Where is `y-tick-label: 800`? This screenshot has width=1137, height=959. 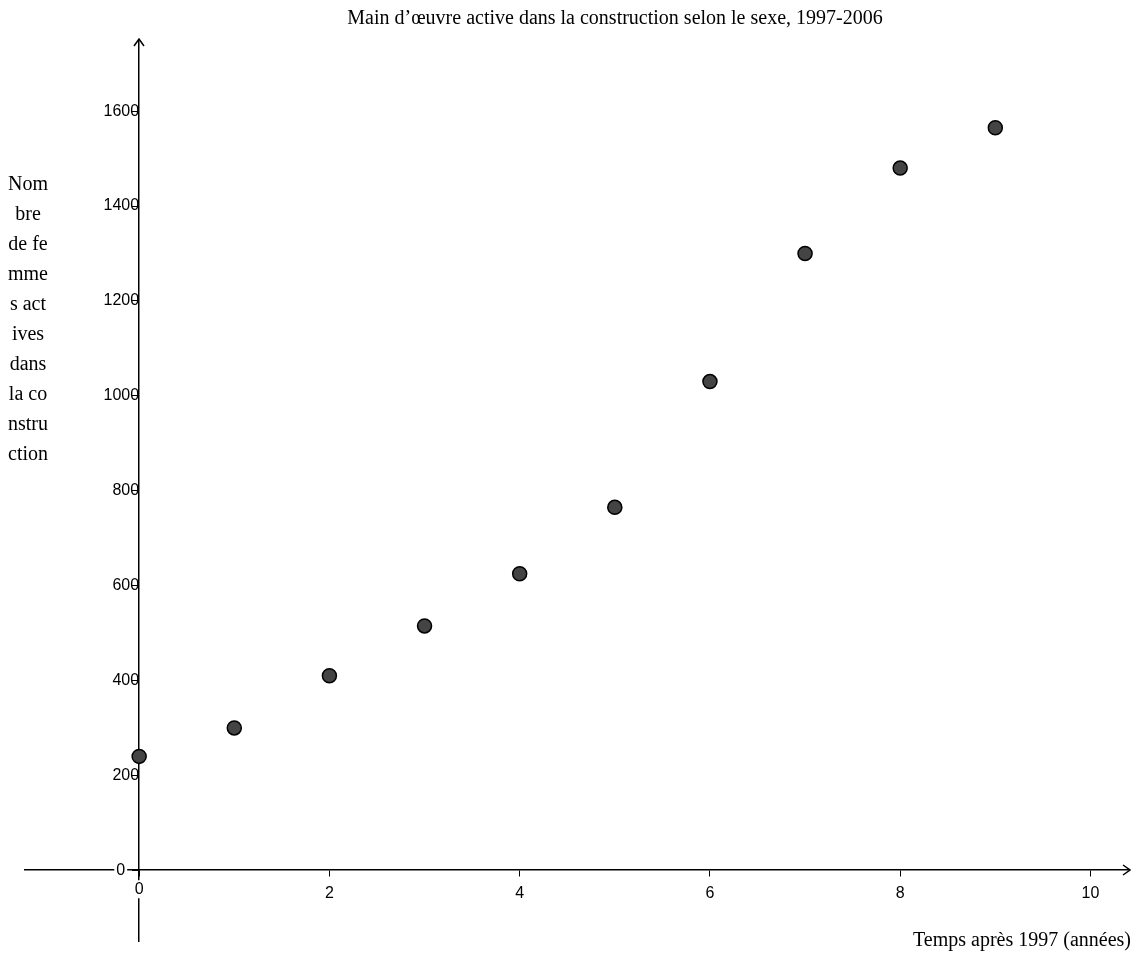
y-tick-label: 800 is located at coordinates (126, 490).